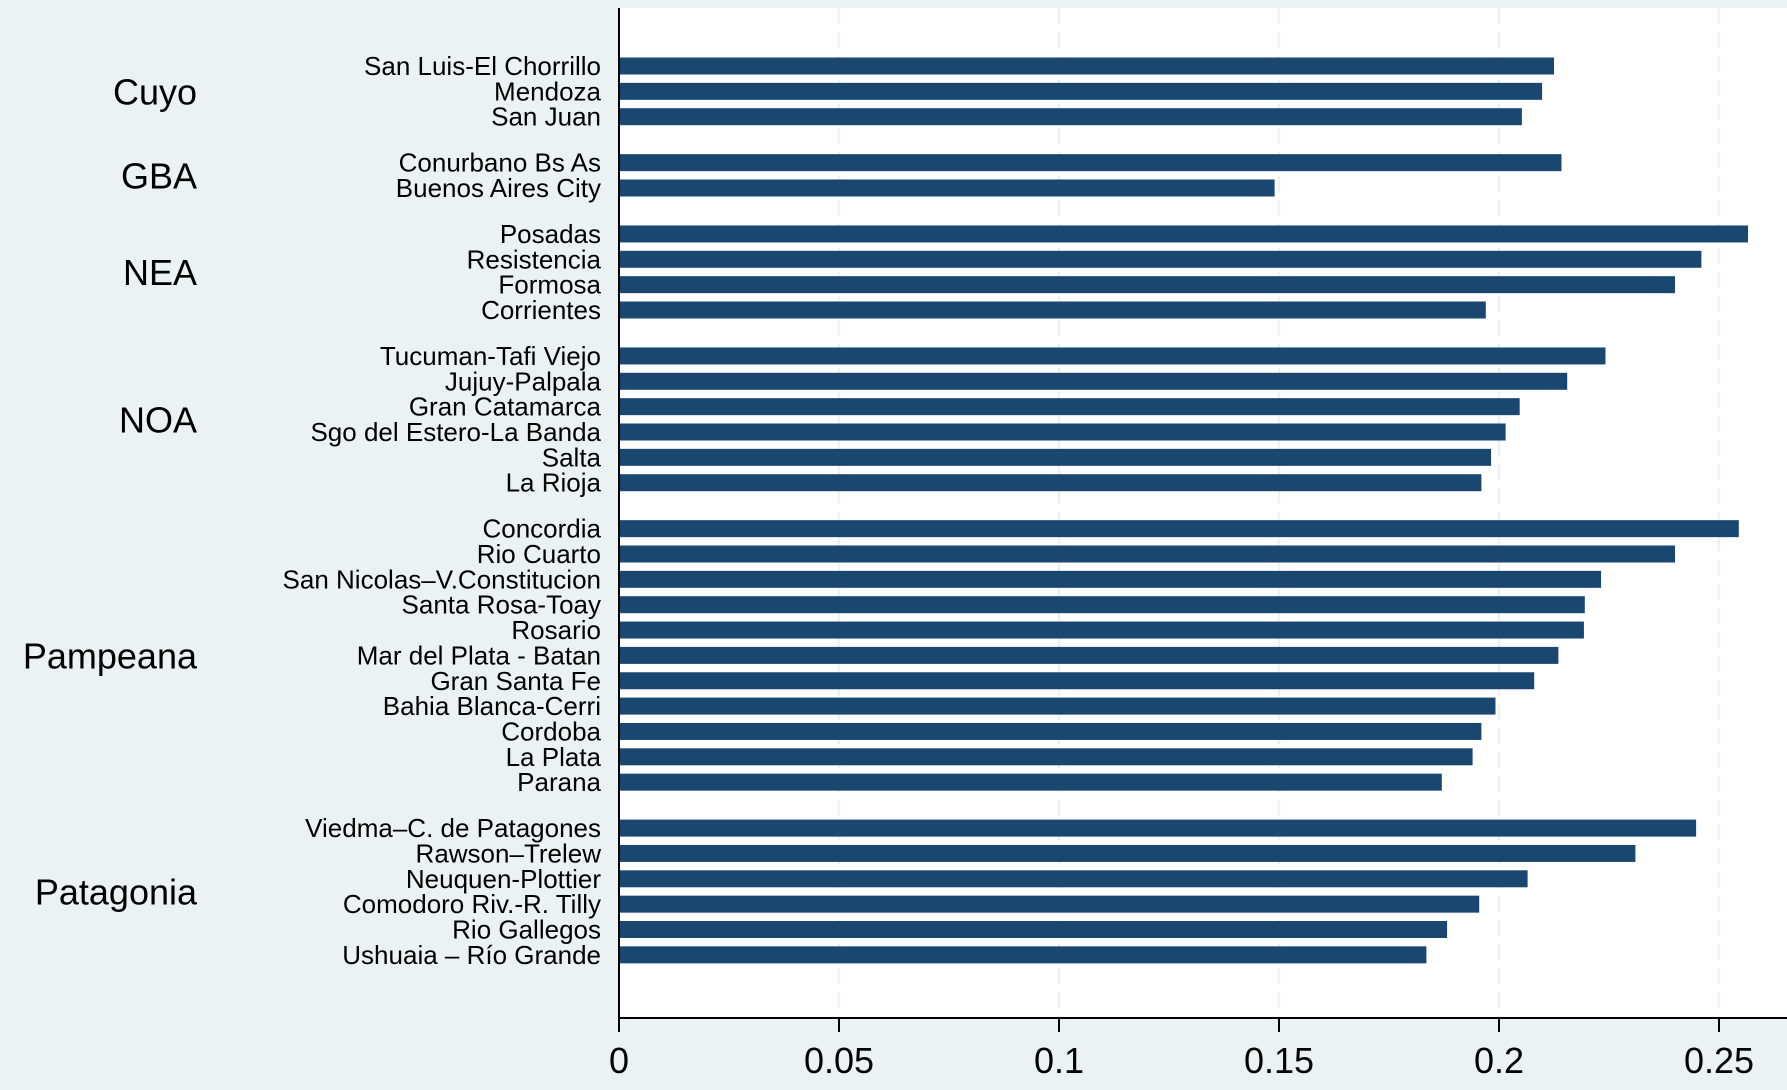  What do you see at coordinates (160, 272) in the screenshot?
I see `group-label: NEA` at bounding box center [160, 272].